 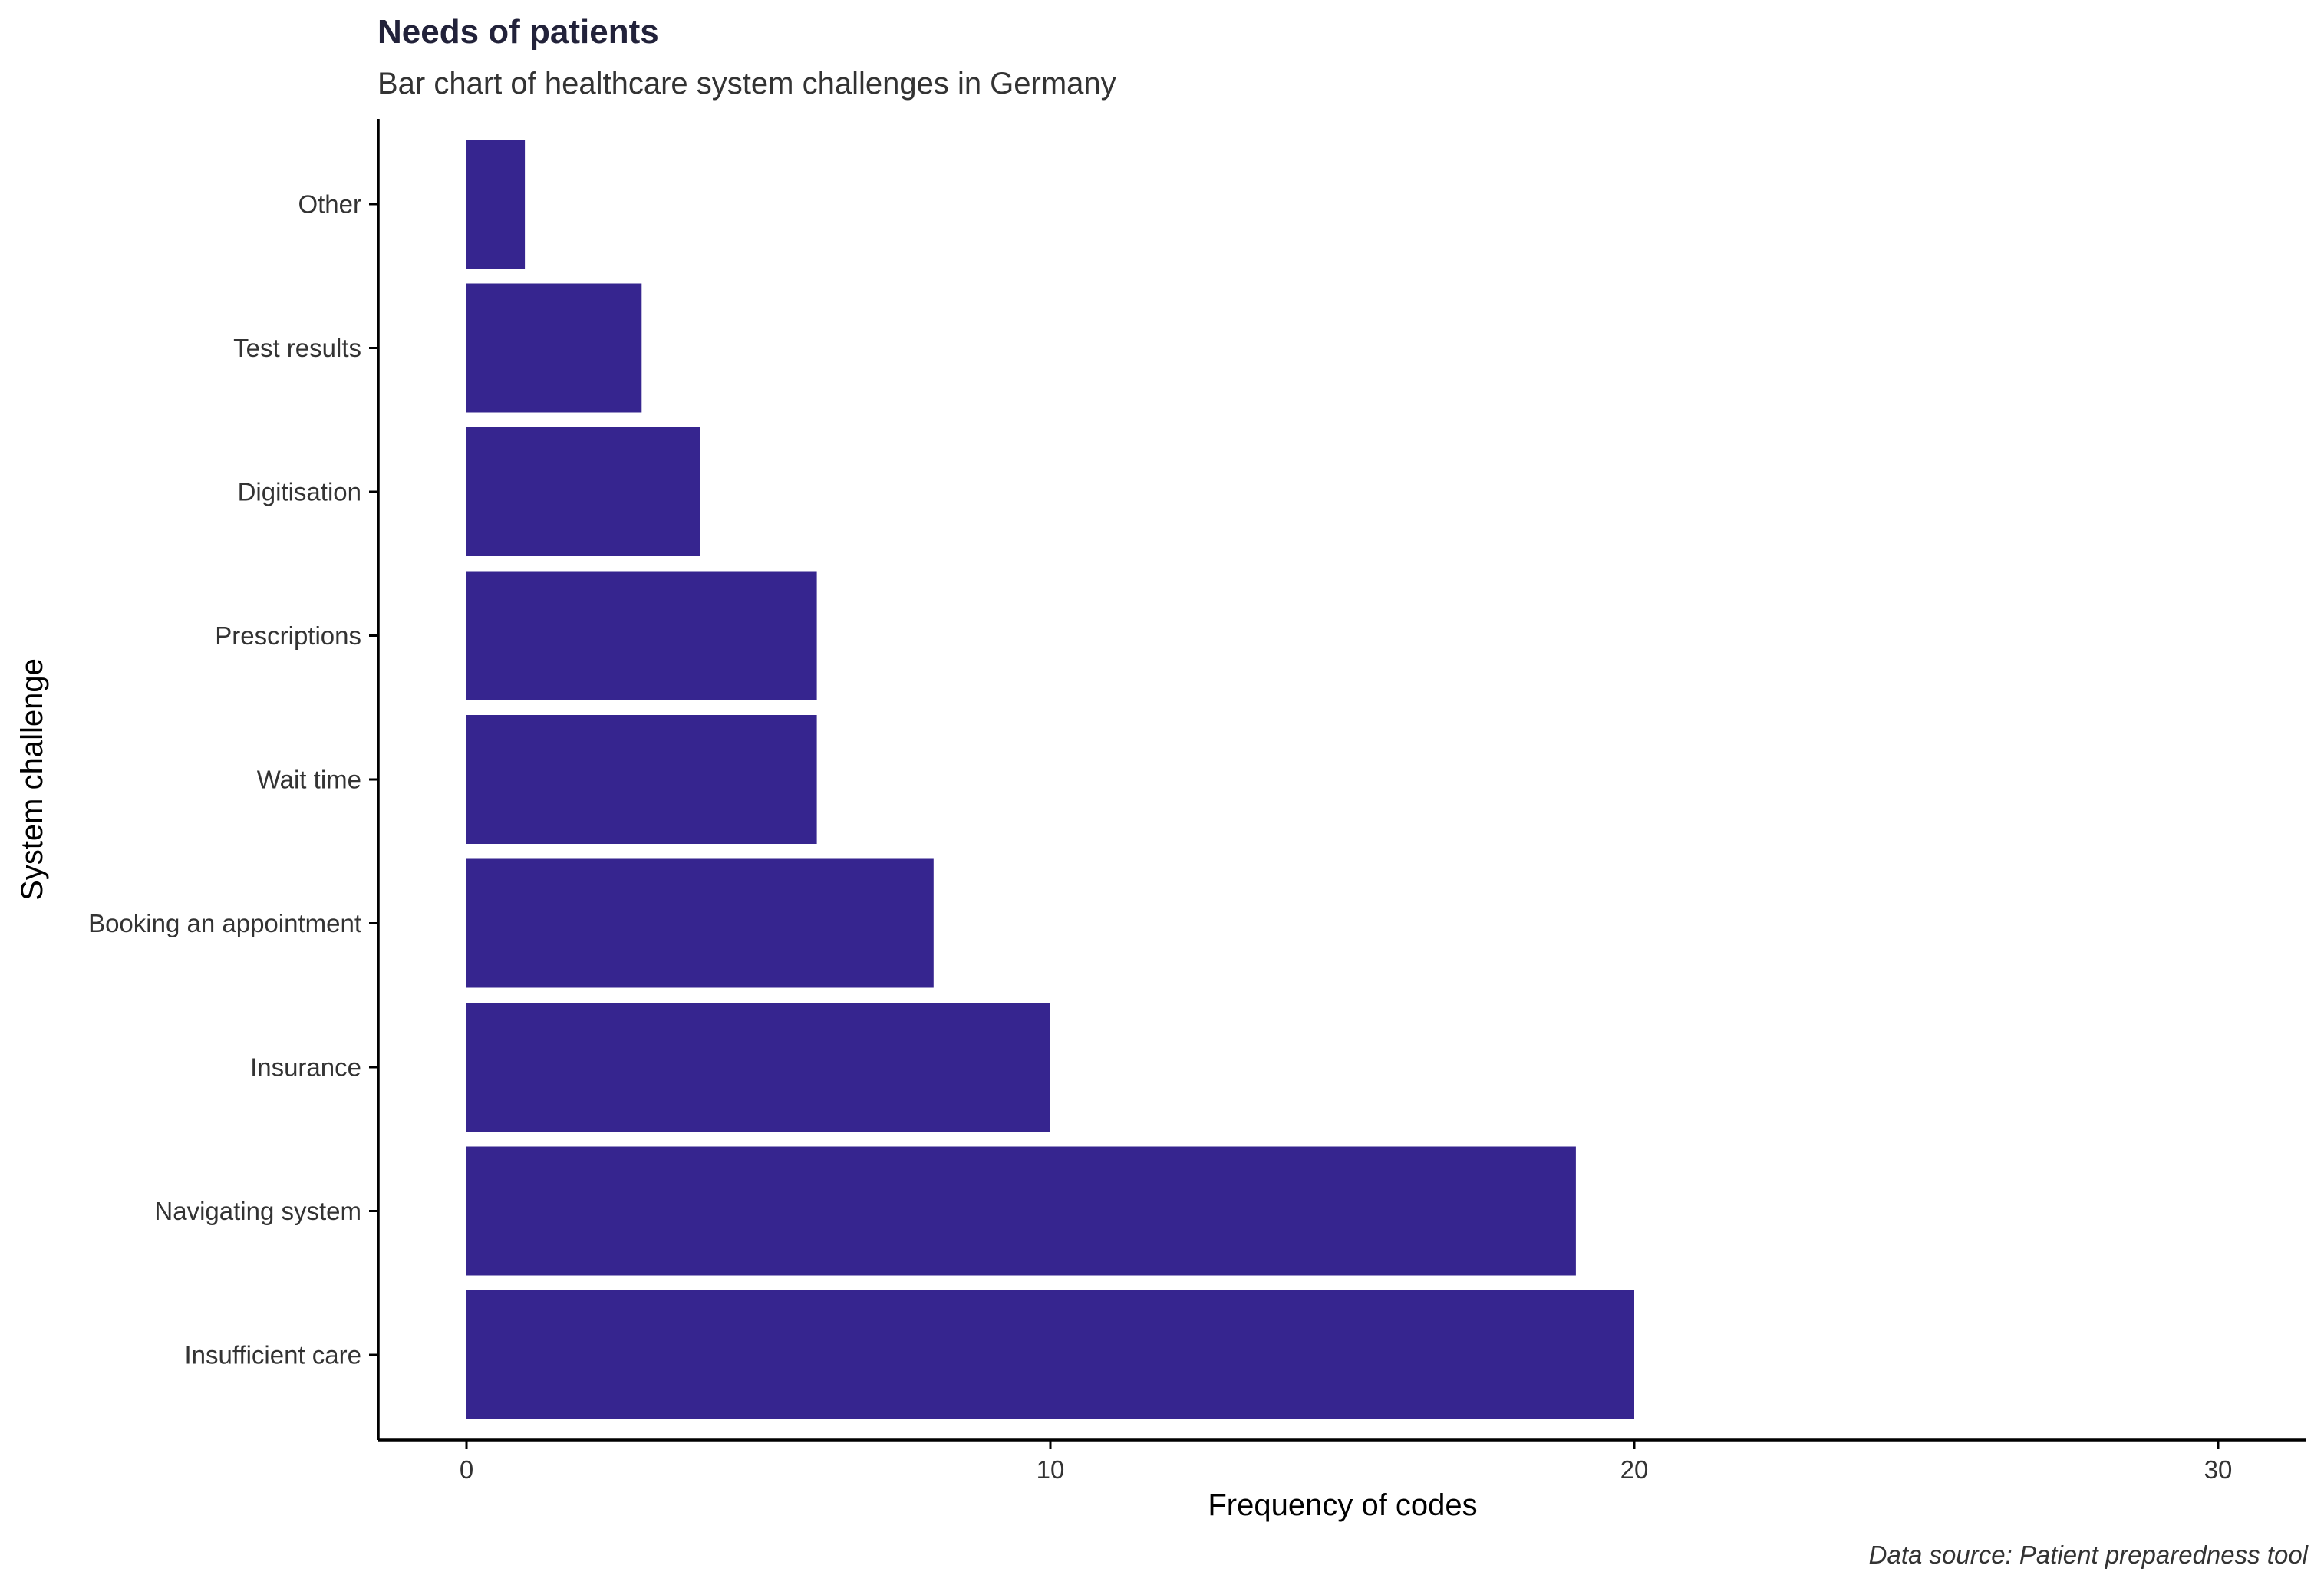 I want to click on x-axis-title: Frequency of codes, so click(x=1342, y=1505).